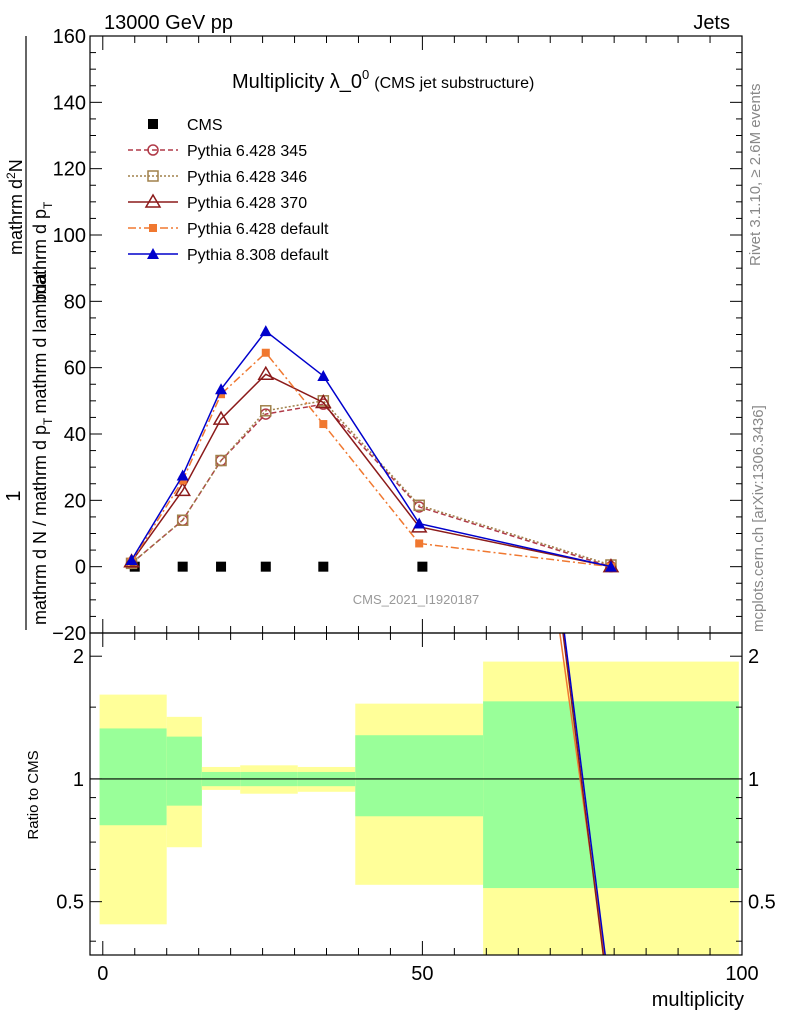  Describe the element at coordinates (758, 518) in the screenshot. I see `side-mcplots: mcplots.cern.ch [arXiv:1306.3436]` at that location.